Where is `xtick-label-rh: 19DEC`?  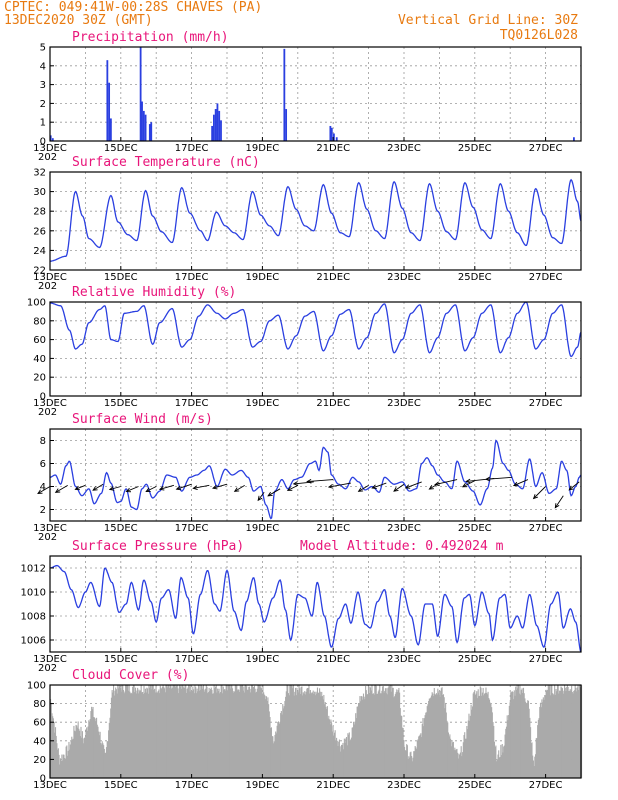
xtick-label-rh: 19DEC is located at coordinates (263, 403).